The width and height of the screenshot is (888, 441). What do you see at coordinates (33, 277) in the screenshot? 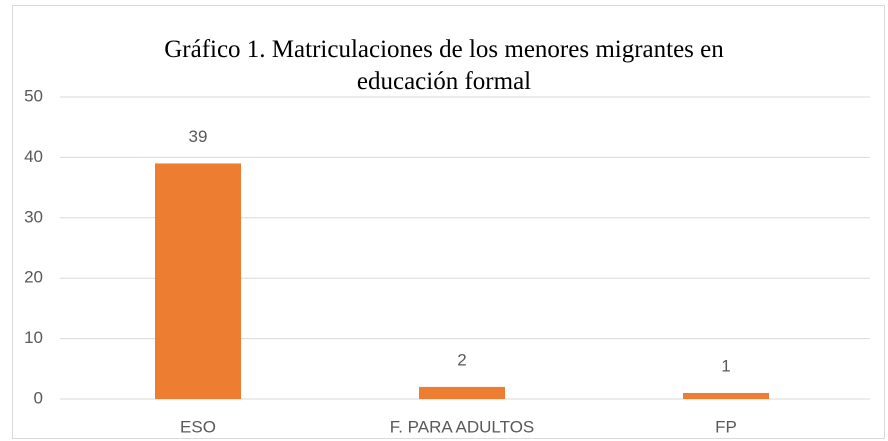
I see `y-tick-label: 20` at bounding box center [33, 277].